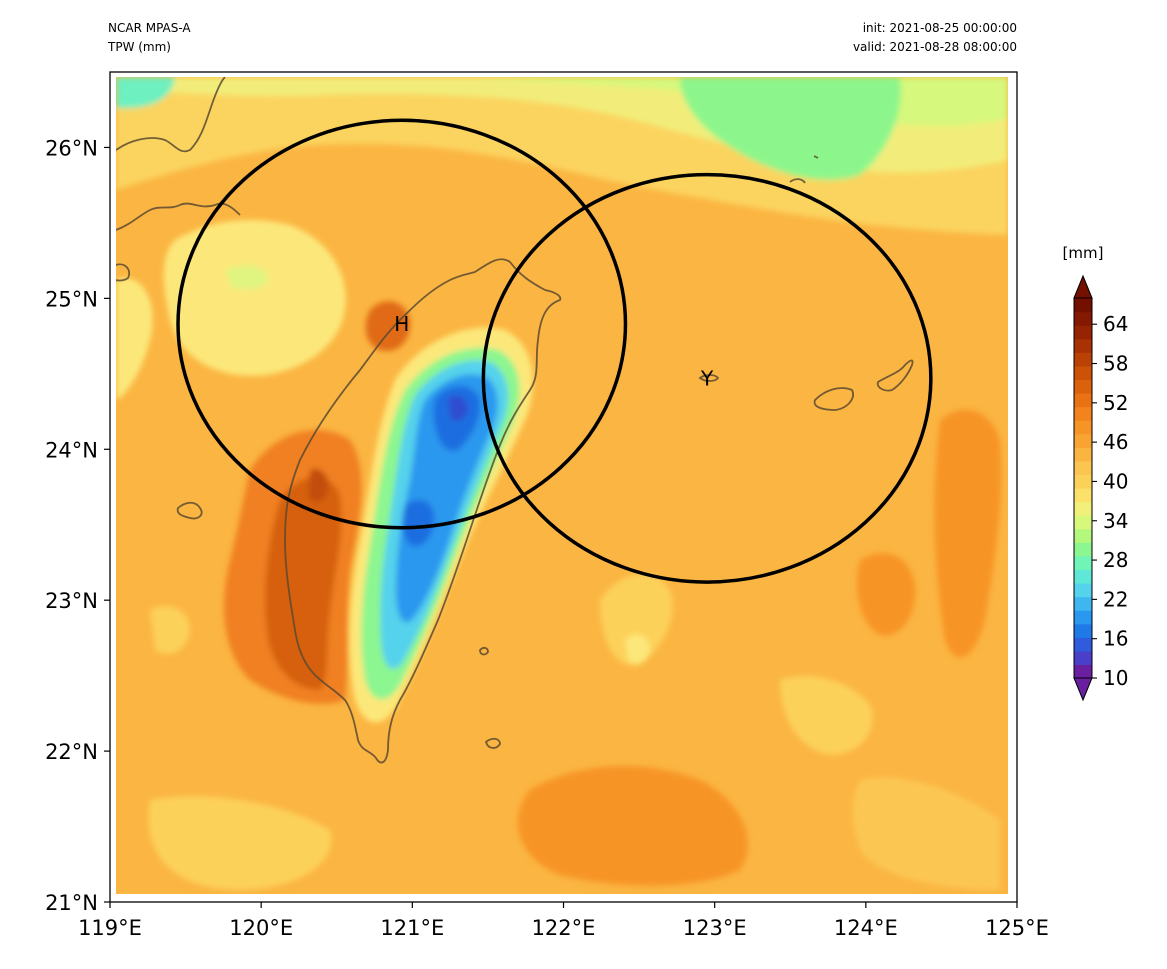 Image resolution: width=1167 pixels, height=969 pixels. Describe the element at coordinates (1083, 689) in the screenshot. I see `colorbar-extend-low` at that location.